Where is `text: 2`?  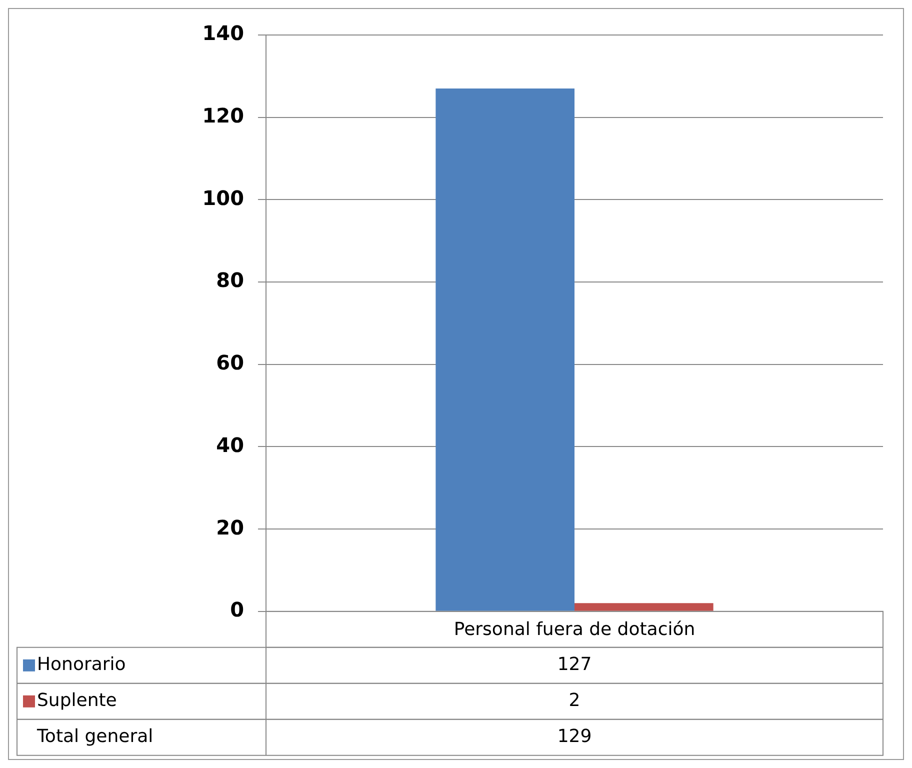
text: 2 is located at coordinates (574, 701).